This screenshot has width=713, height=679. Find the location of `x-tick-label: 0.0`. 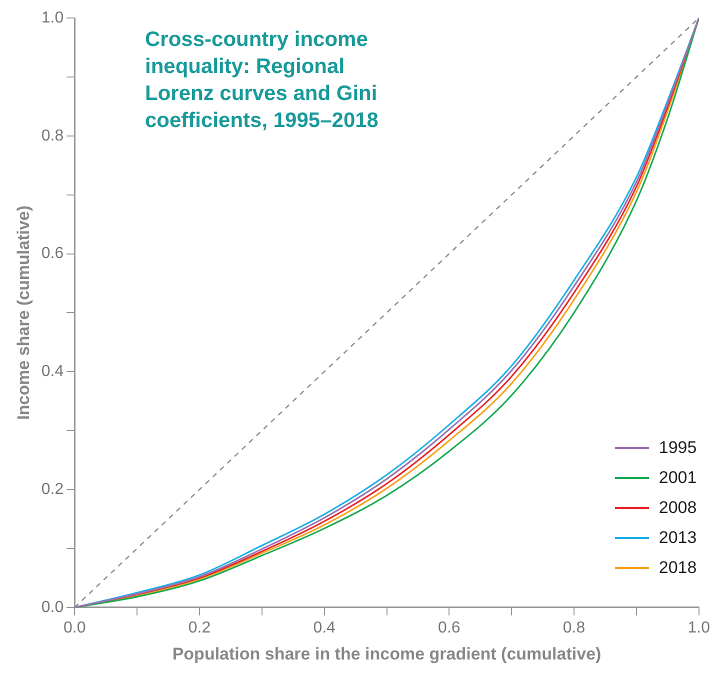

x-tick-label: 0.0 is located at coordinates (75, 627).